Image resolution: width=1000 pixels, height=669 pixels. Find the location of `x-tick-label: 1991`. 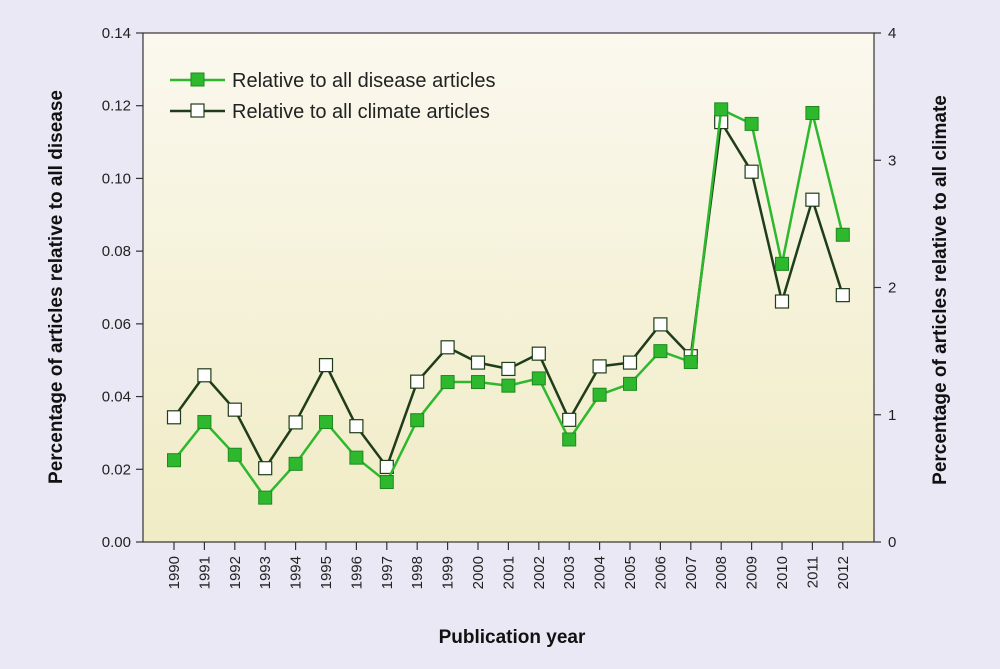

x-tick-label: 1991 is located at coordinates (204, 572).